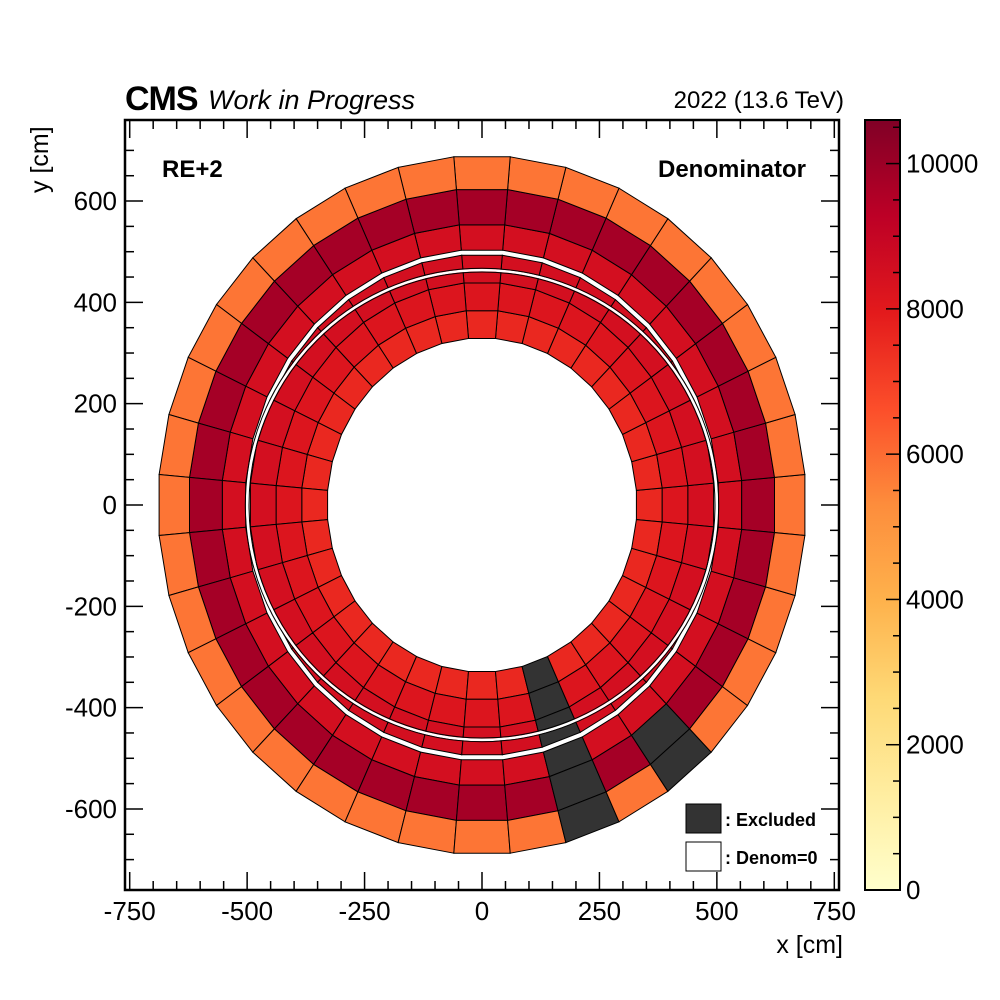 This screenshot has width=1000, height=1000. What do you see at coordinates (834, 911) in the screenshot?
I see `x-tick-label: 750` at bounding box center [834, 911].